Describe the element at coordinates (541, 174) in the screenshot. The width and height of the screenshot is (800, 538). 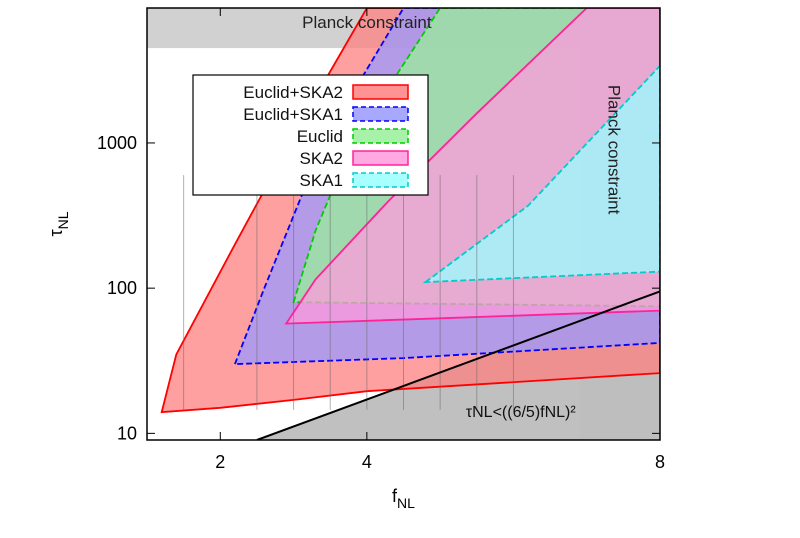
I see `region-ska1` at that location.